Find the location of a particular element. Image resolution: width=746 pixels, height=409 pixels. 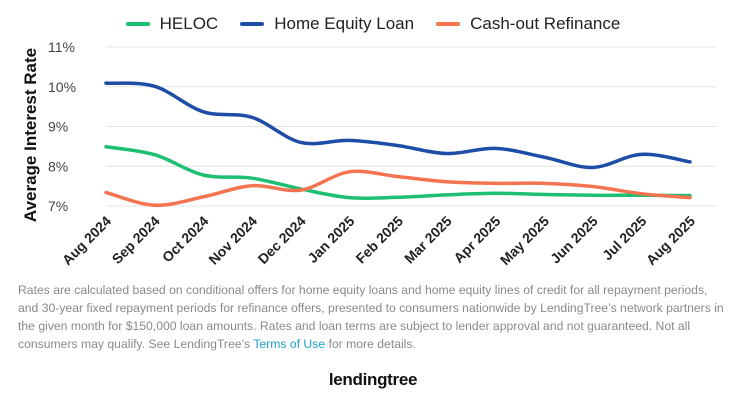

terms-of-use-link: Terms of Use is located at coordinates (289, 344).